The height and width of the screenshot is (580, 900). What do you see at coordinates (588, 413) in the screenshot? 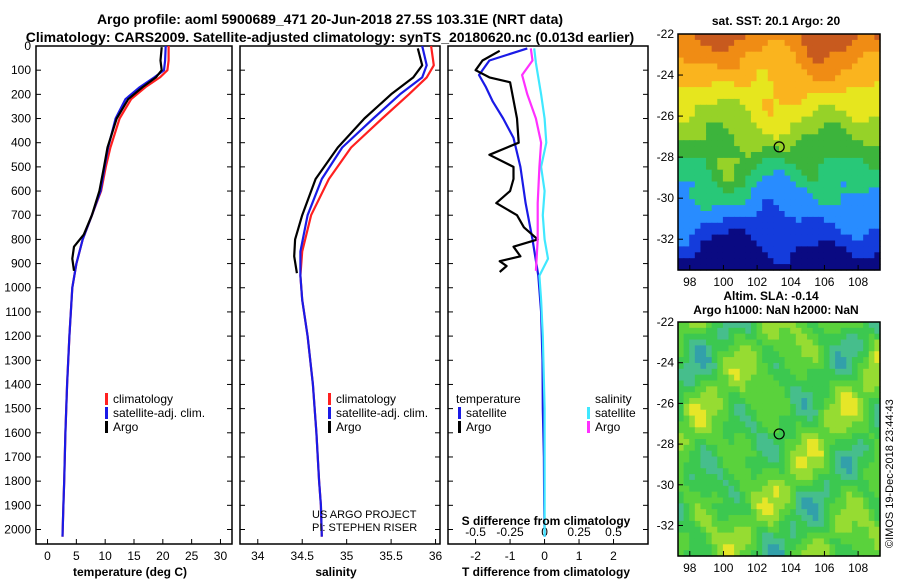
I see `legend-swatch-sal-satellite` at bounding box center [588, 413].